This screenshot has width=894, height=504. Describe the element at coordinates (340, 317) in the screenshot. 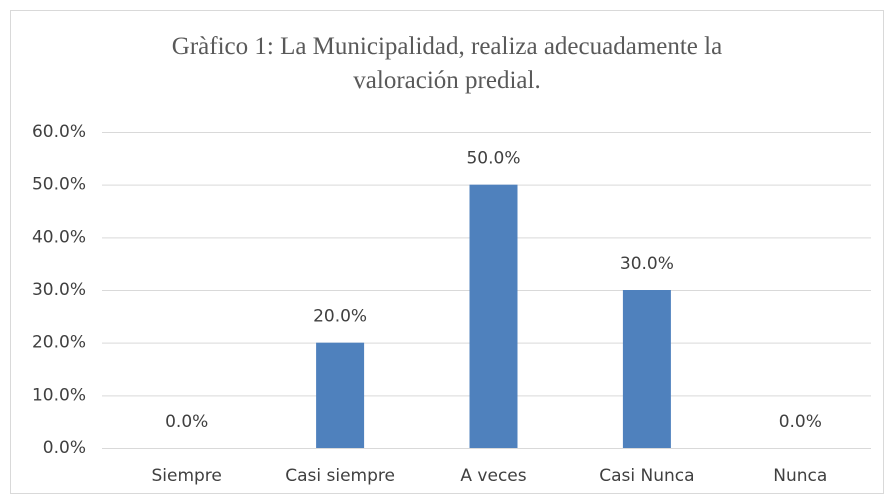

I see `value-label: 20.0%` at that location.